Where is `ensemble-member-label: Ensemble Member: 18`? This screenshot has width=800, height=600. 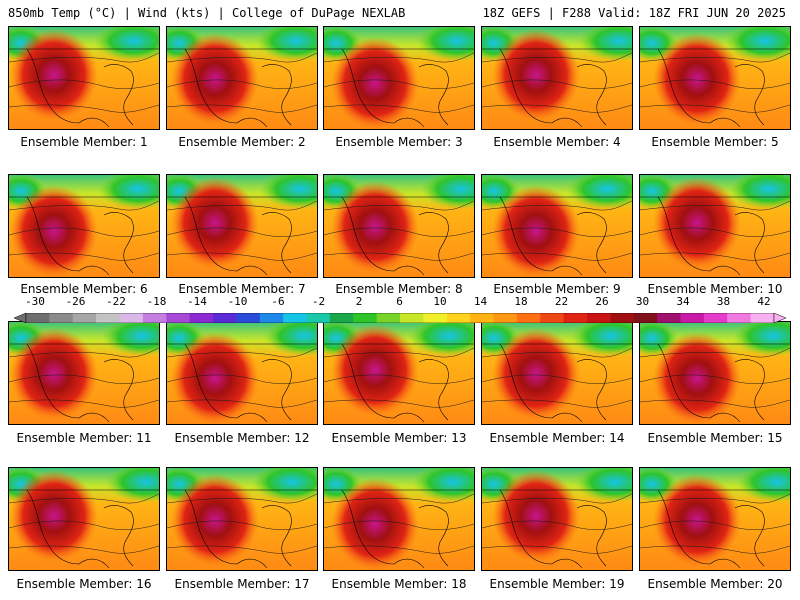 ensemble-member-label: Ensemble Member: 18 is located at coordinates (399, 584).